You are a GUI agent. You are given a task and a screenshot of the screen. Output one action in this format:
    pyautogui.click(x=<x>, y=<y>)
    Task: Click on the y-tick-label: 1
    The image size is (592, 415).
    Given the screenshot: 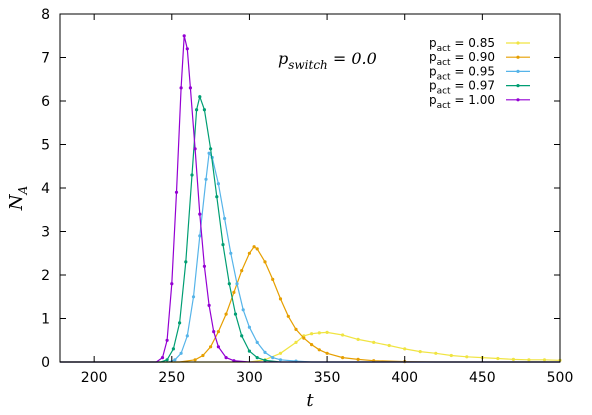 What is the action you would take?
    pyautogui.click(x=45, y=320)
    